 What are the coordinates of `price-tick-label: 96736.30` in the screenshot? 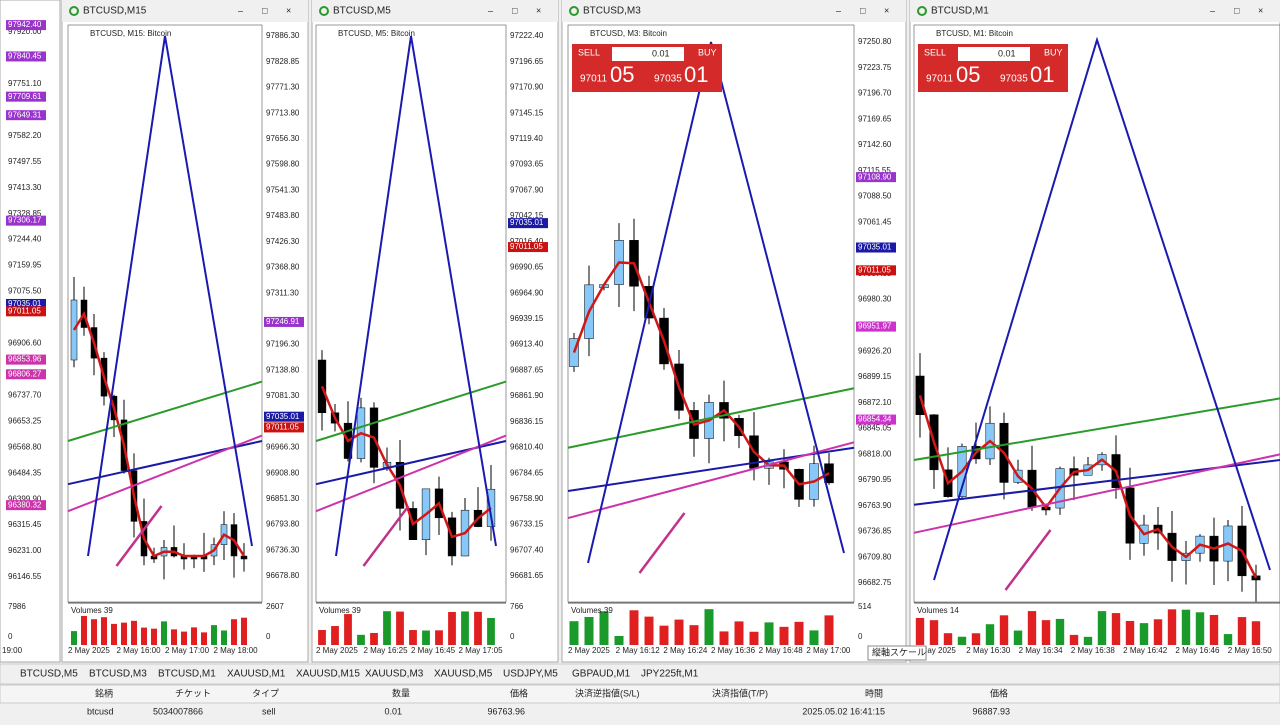 It's located at (283, 549).